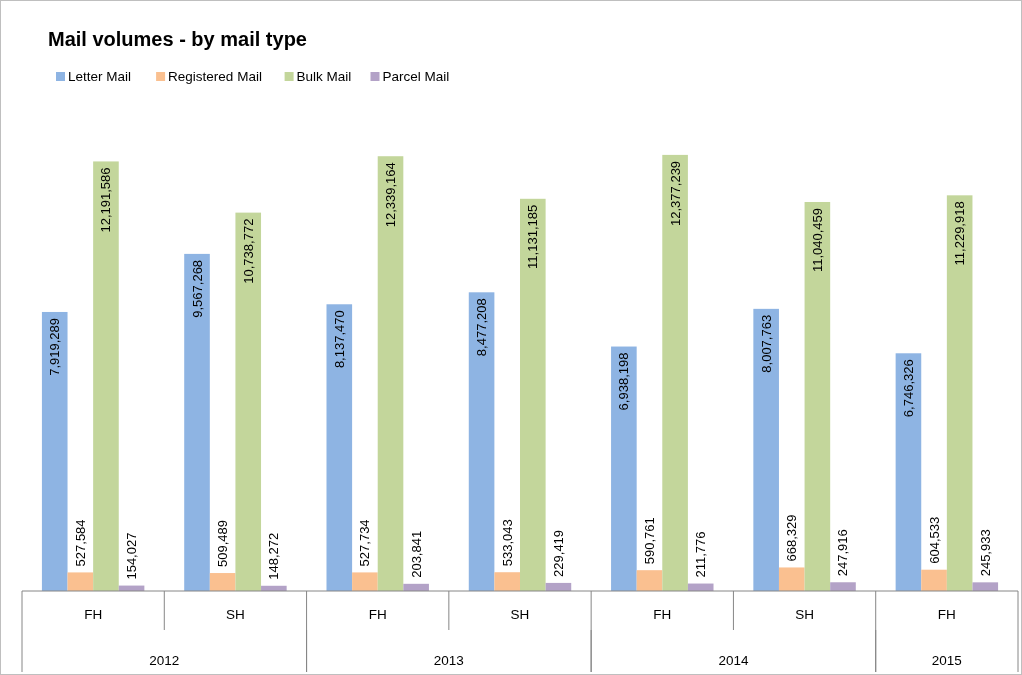 The width and height of the screenshot is (1022, 675). Describe the element at coordinates (482, 327) in the screenshot. I see `data-label: 8,477,208` at that location.